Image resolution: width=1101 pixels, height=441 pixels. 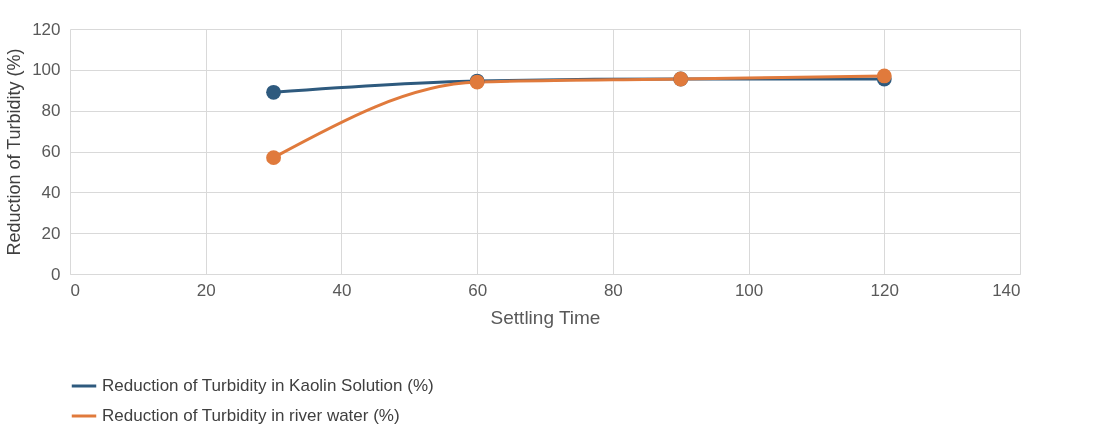 I want to click on x-tick-label: 80, so click(x=613, y=290).